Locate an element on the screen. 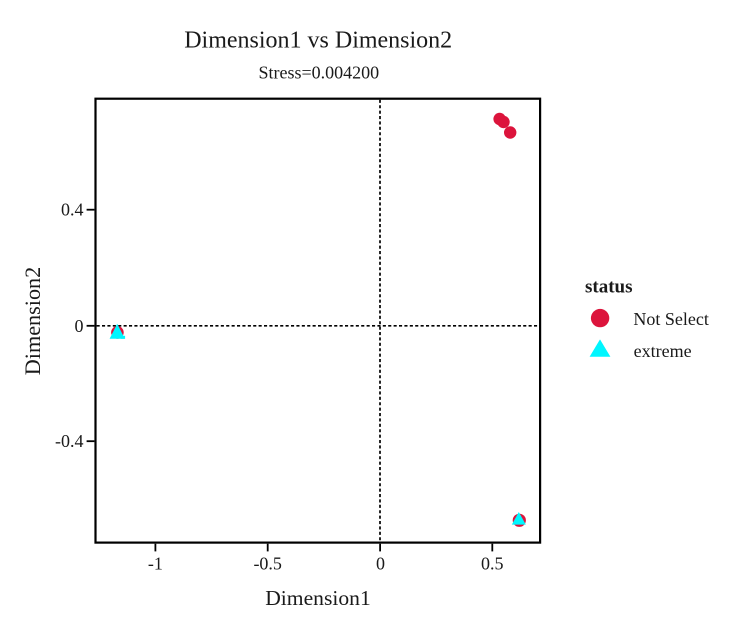  svg-text: 0.4 is located at coordinates (72, 210).